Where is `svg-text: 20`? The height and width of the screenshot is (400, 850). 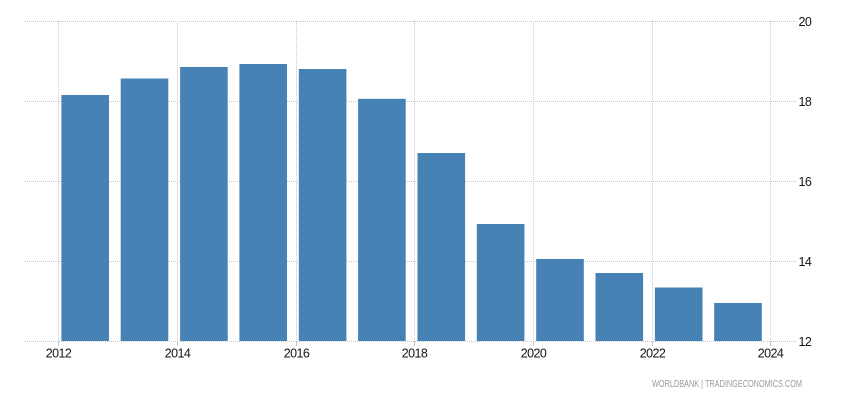
svg-text: 20 is located at coordinates (805, 22).